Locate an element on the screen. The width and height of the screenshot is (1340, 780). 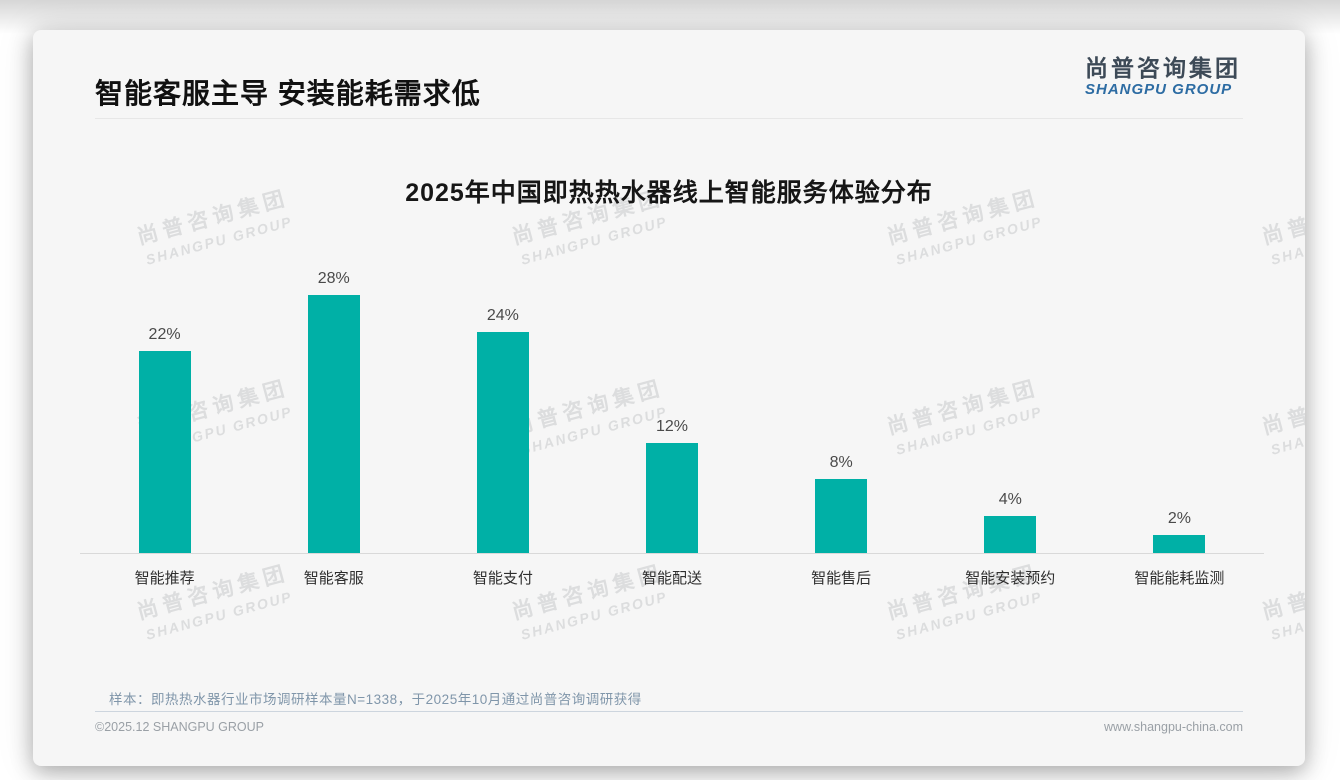
category-label: 智能客服 is located at coordinates (333, 578).